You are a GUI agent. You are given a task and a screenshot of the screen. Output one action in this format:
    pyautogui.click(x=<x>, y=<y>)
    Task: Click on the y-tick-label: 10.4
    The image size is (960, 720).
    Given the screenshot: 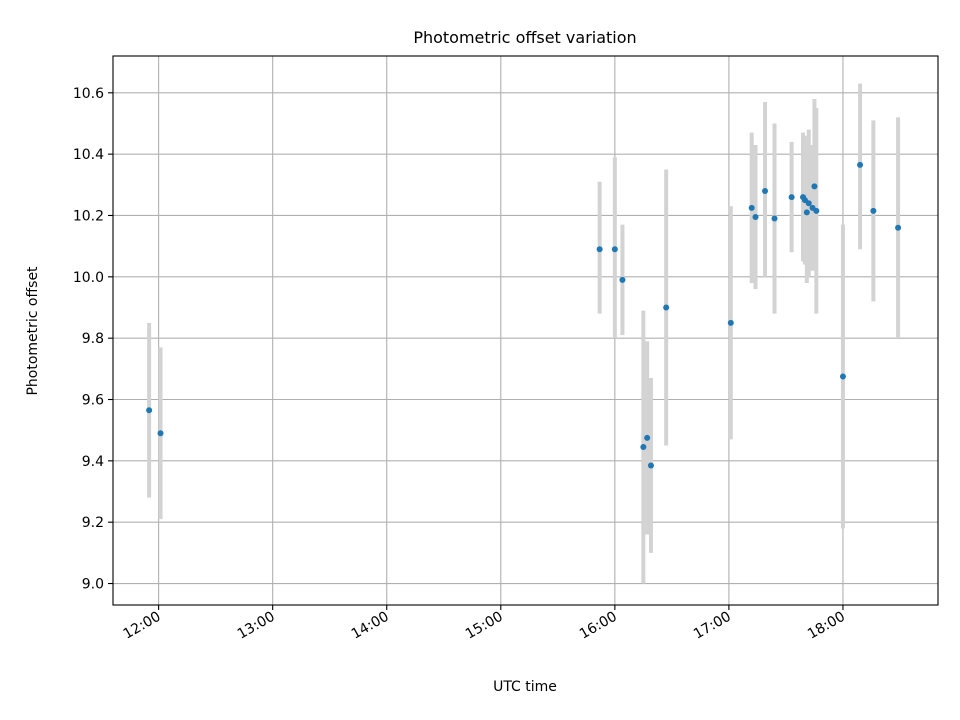 What is the action you would take?
    pyautogui.click(x=88, y=155)
    